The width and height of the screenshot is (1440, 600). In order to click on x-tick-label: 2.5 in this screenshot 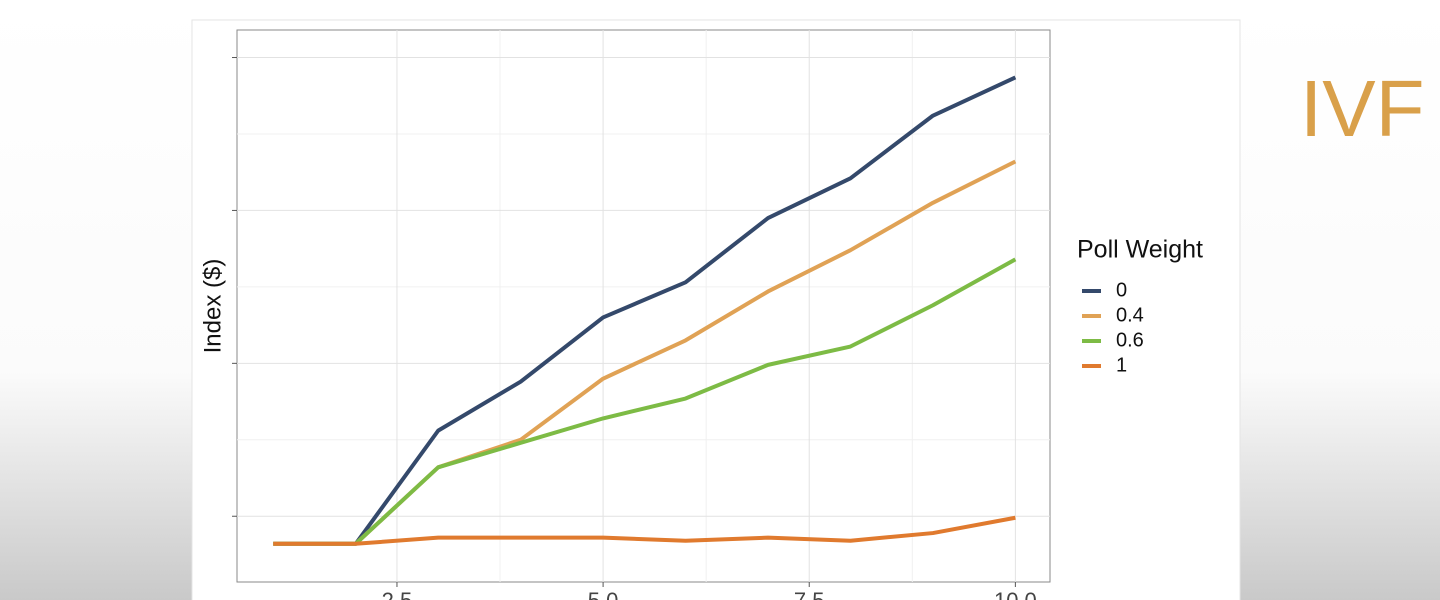, I will do `click(397, 594)`.